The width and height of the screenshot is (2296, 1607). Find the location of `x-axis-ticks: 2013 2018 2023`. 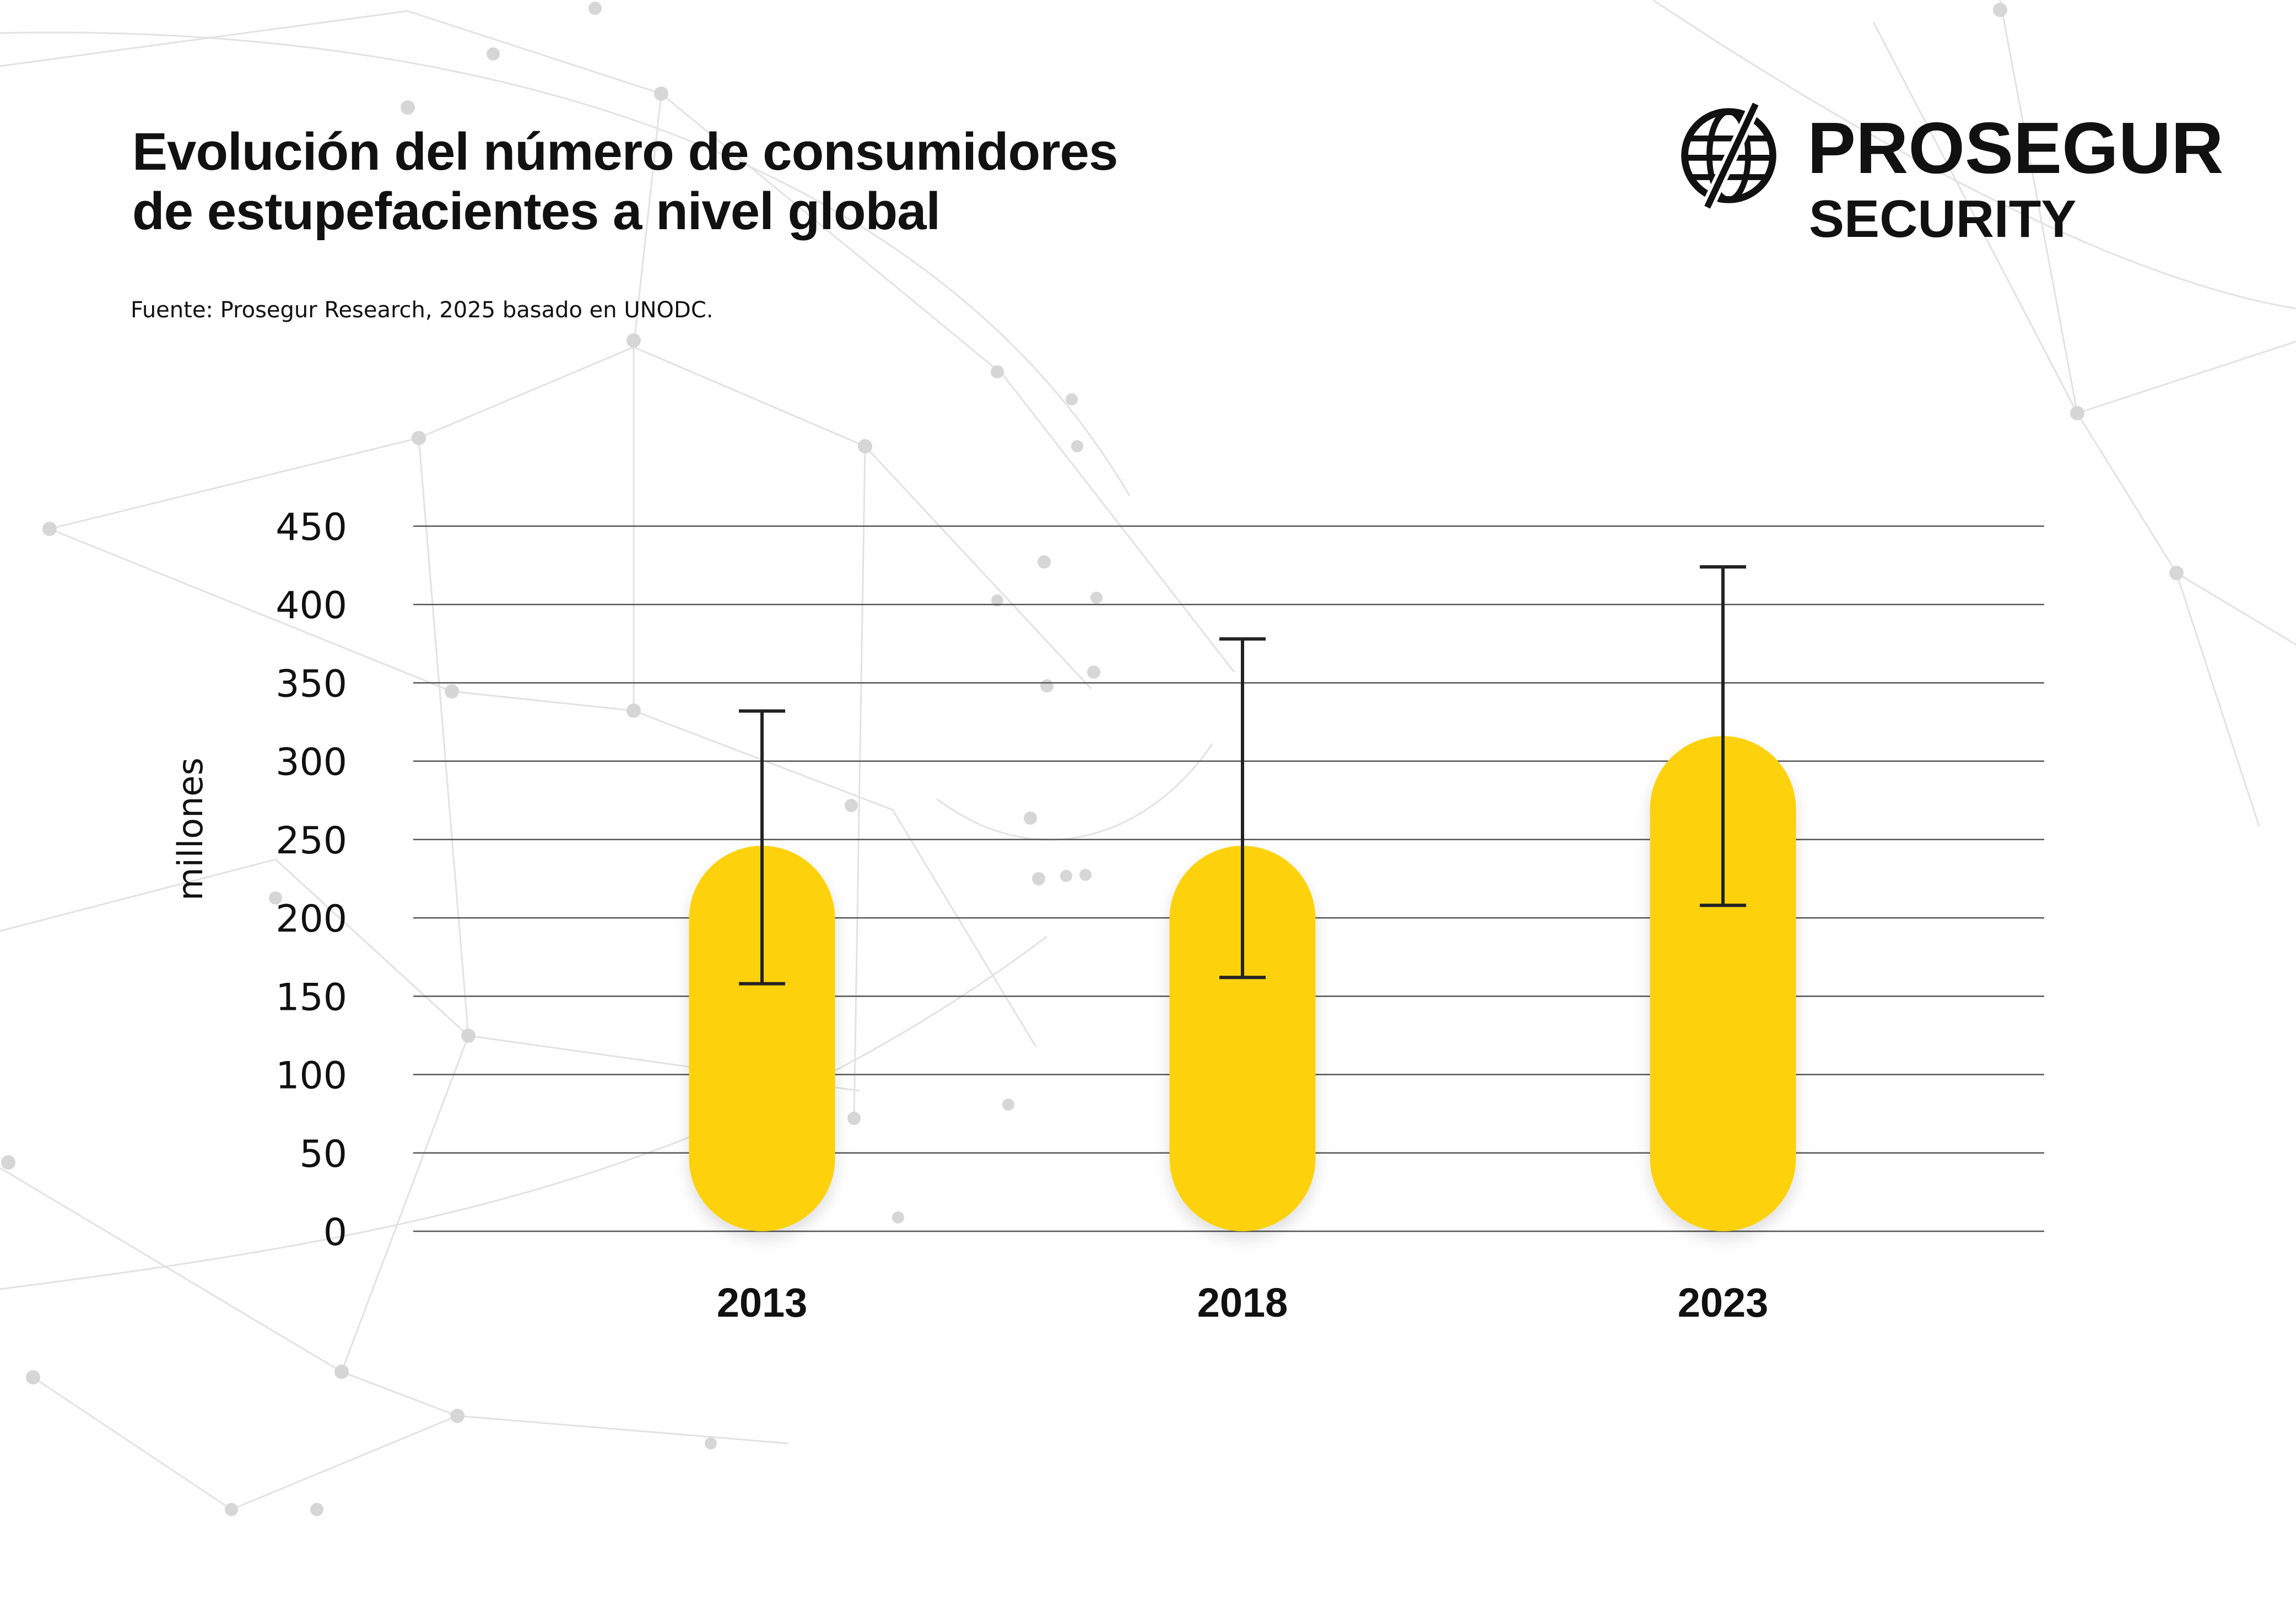

x-axis-ticks: 2013 2018 2023 is located at coordinates (1243, 1302).